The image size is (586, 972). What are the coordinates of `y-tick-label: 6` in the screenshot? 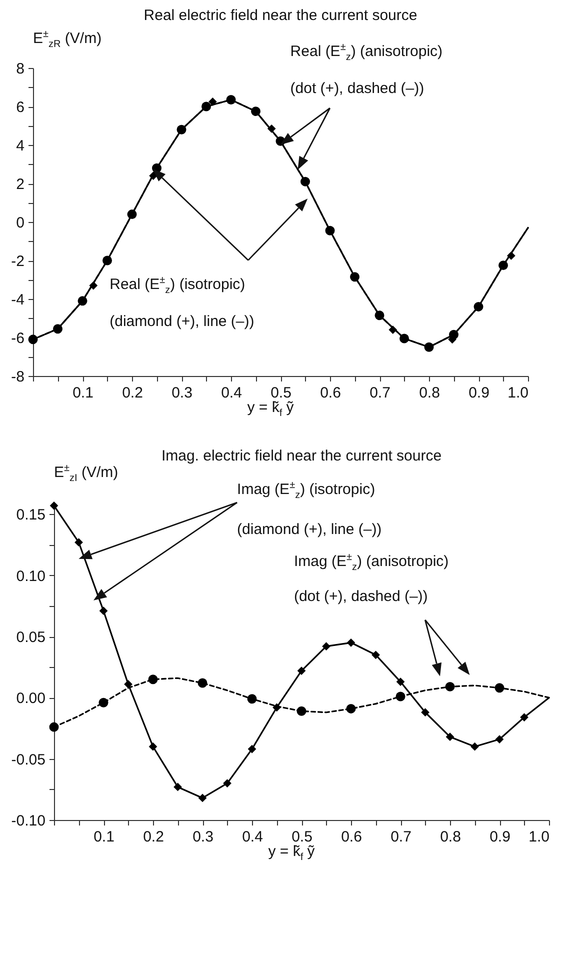 It's located at (20, 107).